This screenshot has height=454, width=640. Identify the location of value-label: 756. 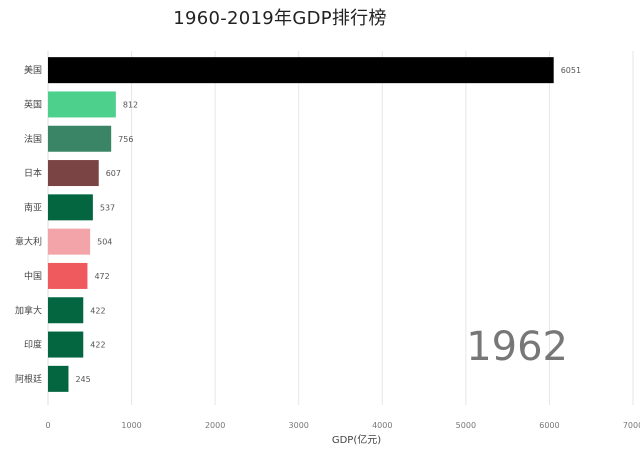
(125, 139).